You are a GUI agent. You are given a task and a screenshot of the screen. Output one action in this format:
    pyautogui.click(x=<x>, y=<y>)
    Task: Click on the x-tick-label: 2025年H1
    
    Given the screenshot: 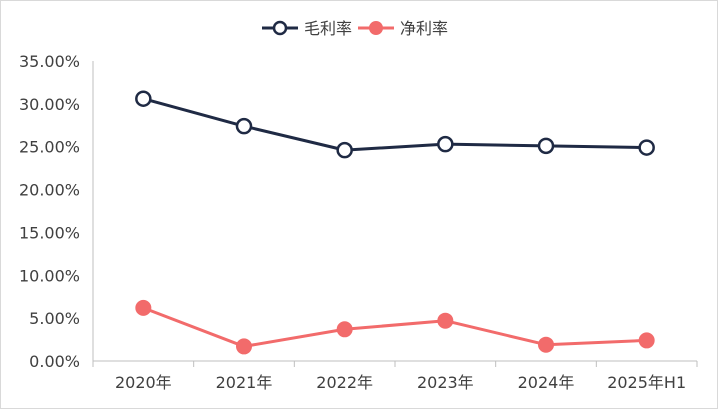 What is the action you would take?
    pyautogui.click(x=646, y=382)
    